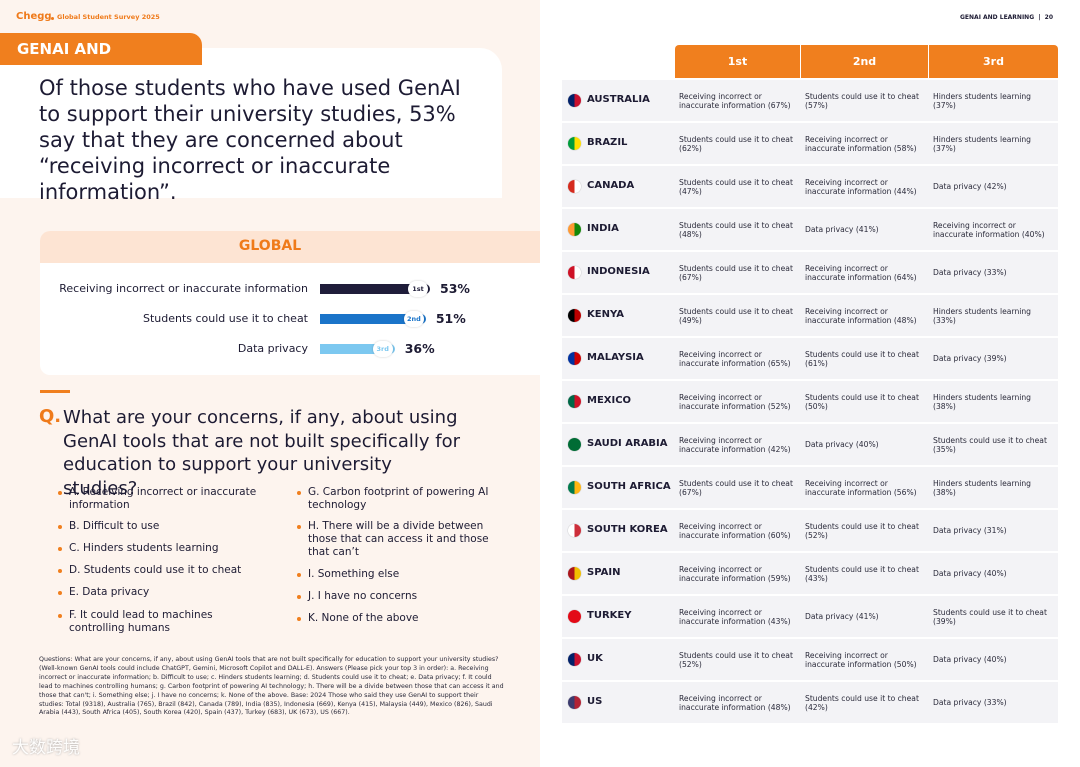  What do you see at coordinates (982, 100) in the screenshot?
I see `table-cell: Hinders students learning (37%)` at bounding box center [982, 100].